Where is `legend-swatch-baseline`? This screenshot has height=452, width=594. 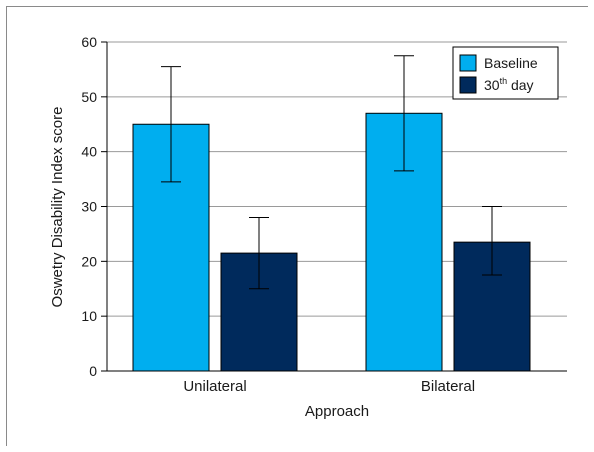
legend-swatch-baseline is located at coordinates (468, 63).